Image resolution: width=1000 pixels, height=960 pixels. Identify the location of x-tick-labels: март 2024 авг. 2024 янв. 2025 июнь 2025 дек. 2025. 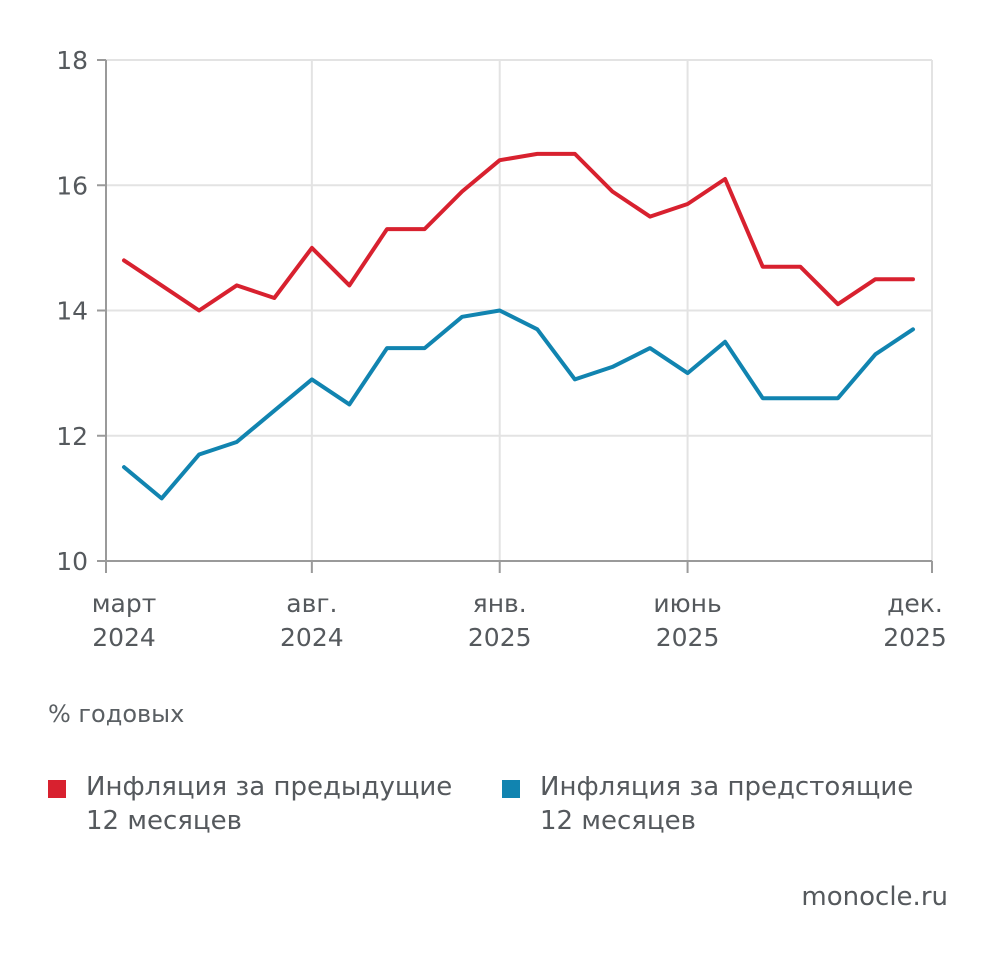
(519, 620).